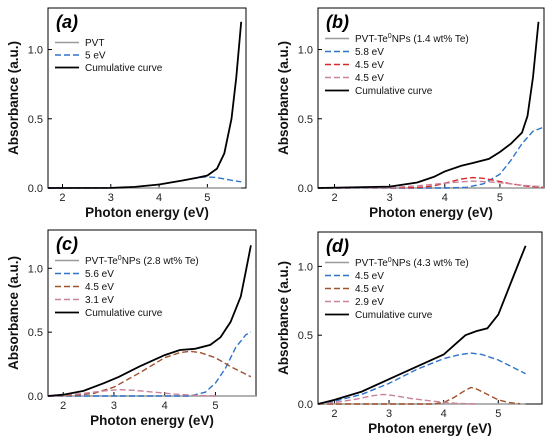  Describe the element at coordinates (142, 261) in the screenshot. I see `legend-entry-label: PVT-Te0NPs (2.8 wt% Te)` at that location.